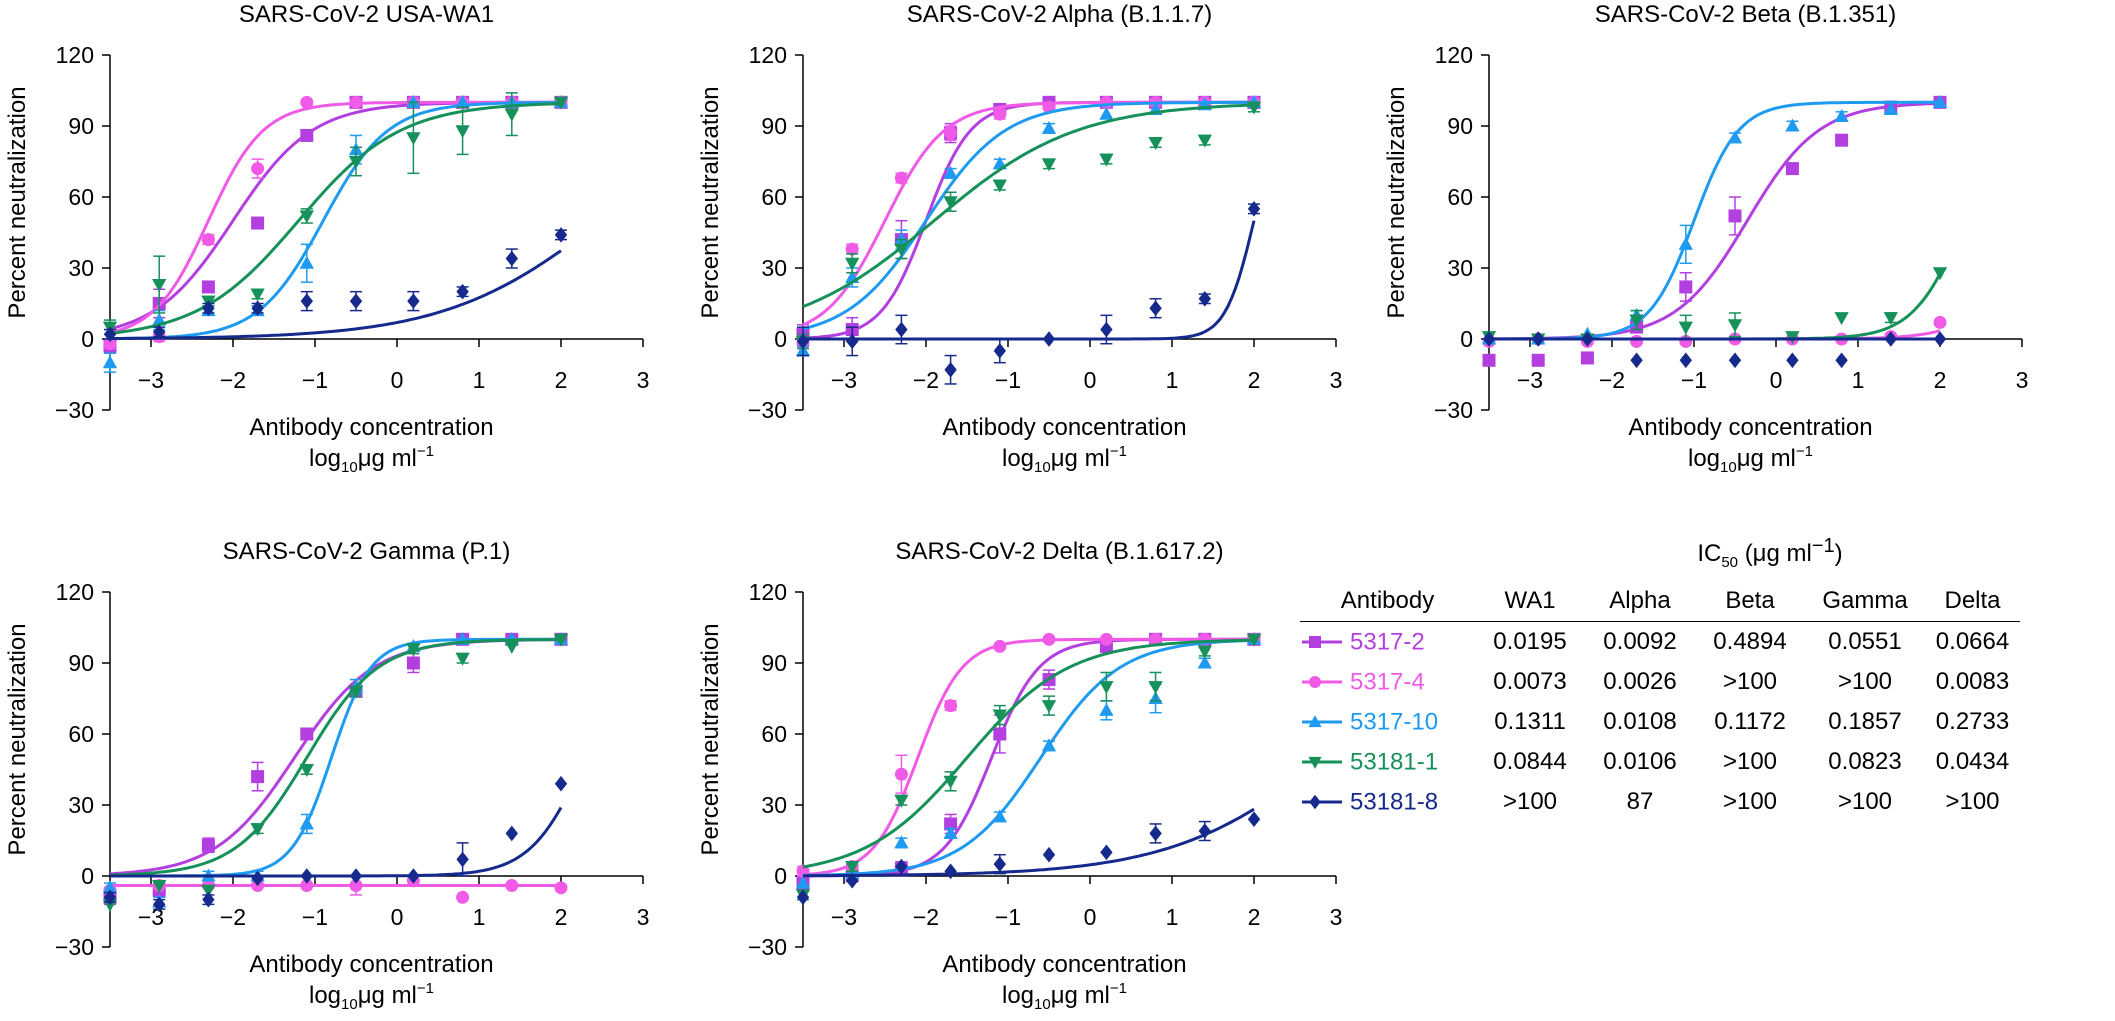  What do you see at coordinates (710, 202) in the screenshot?
I see `y-axis-label: Percent neutralization` at bounding box center [710, 202].